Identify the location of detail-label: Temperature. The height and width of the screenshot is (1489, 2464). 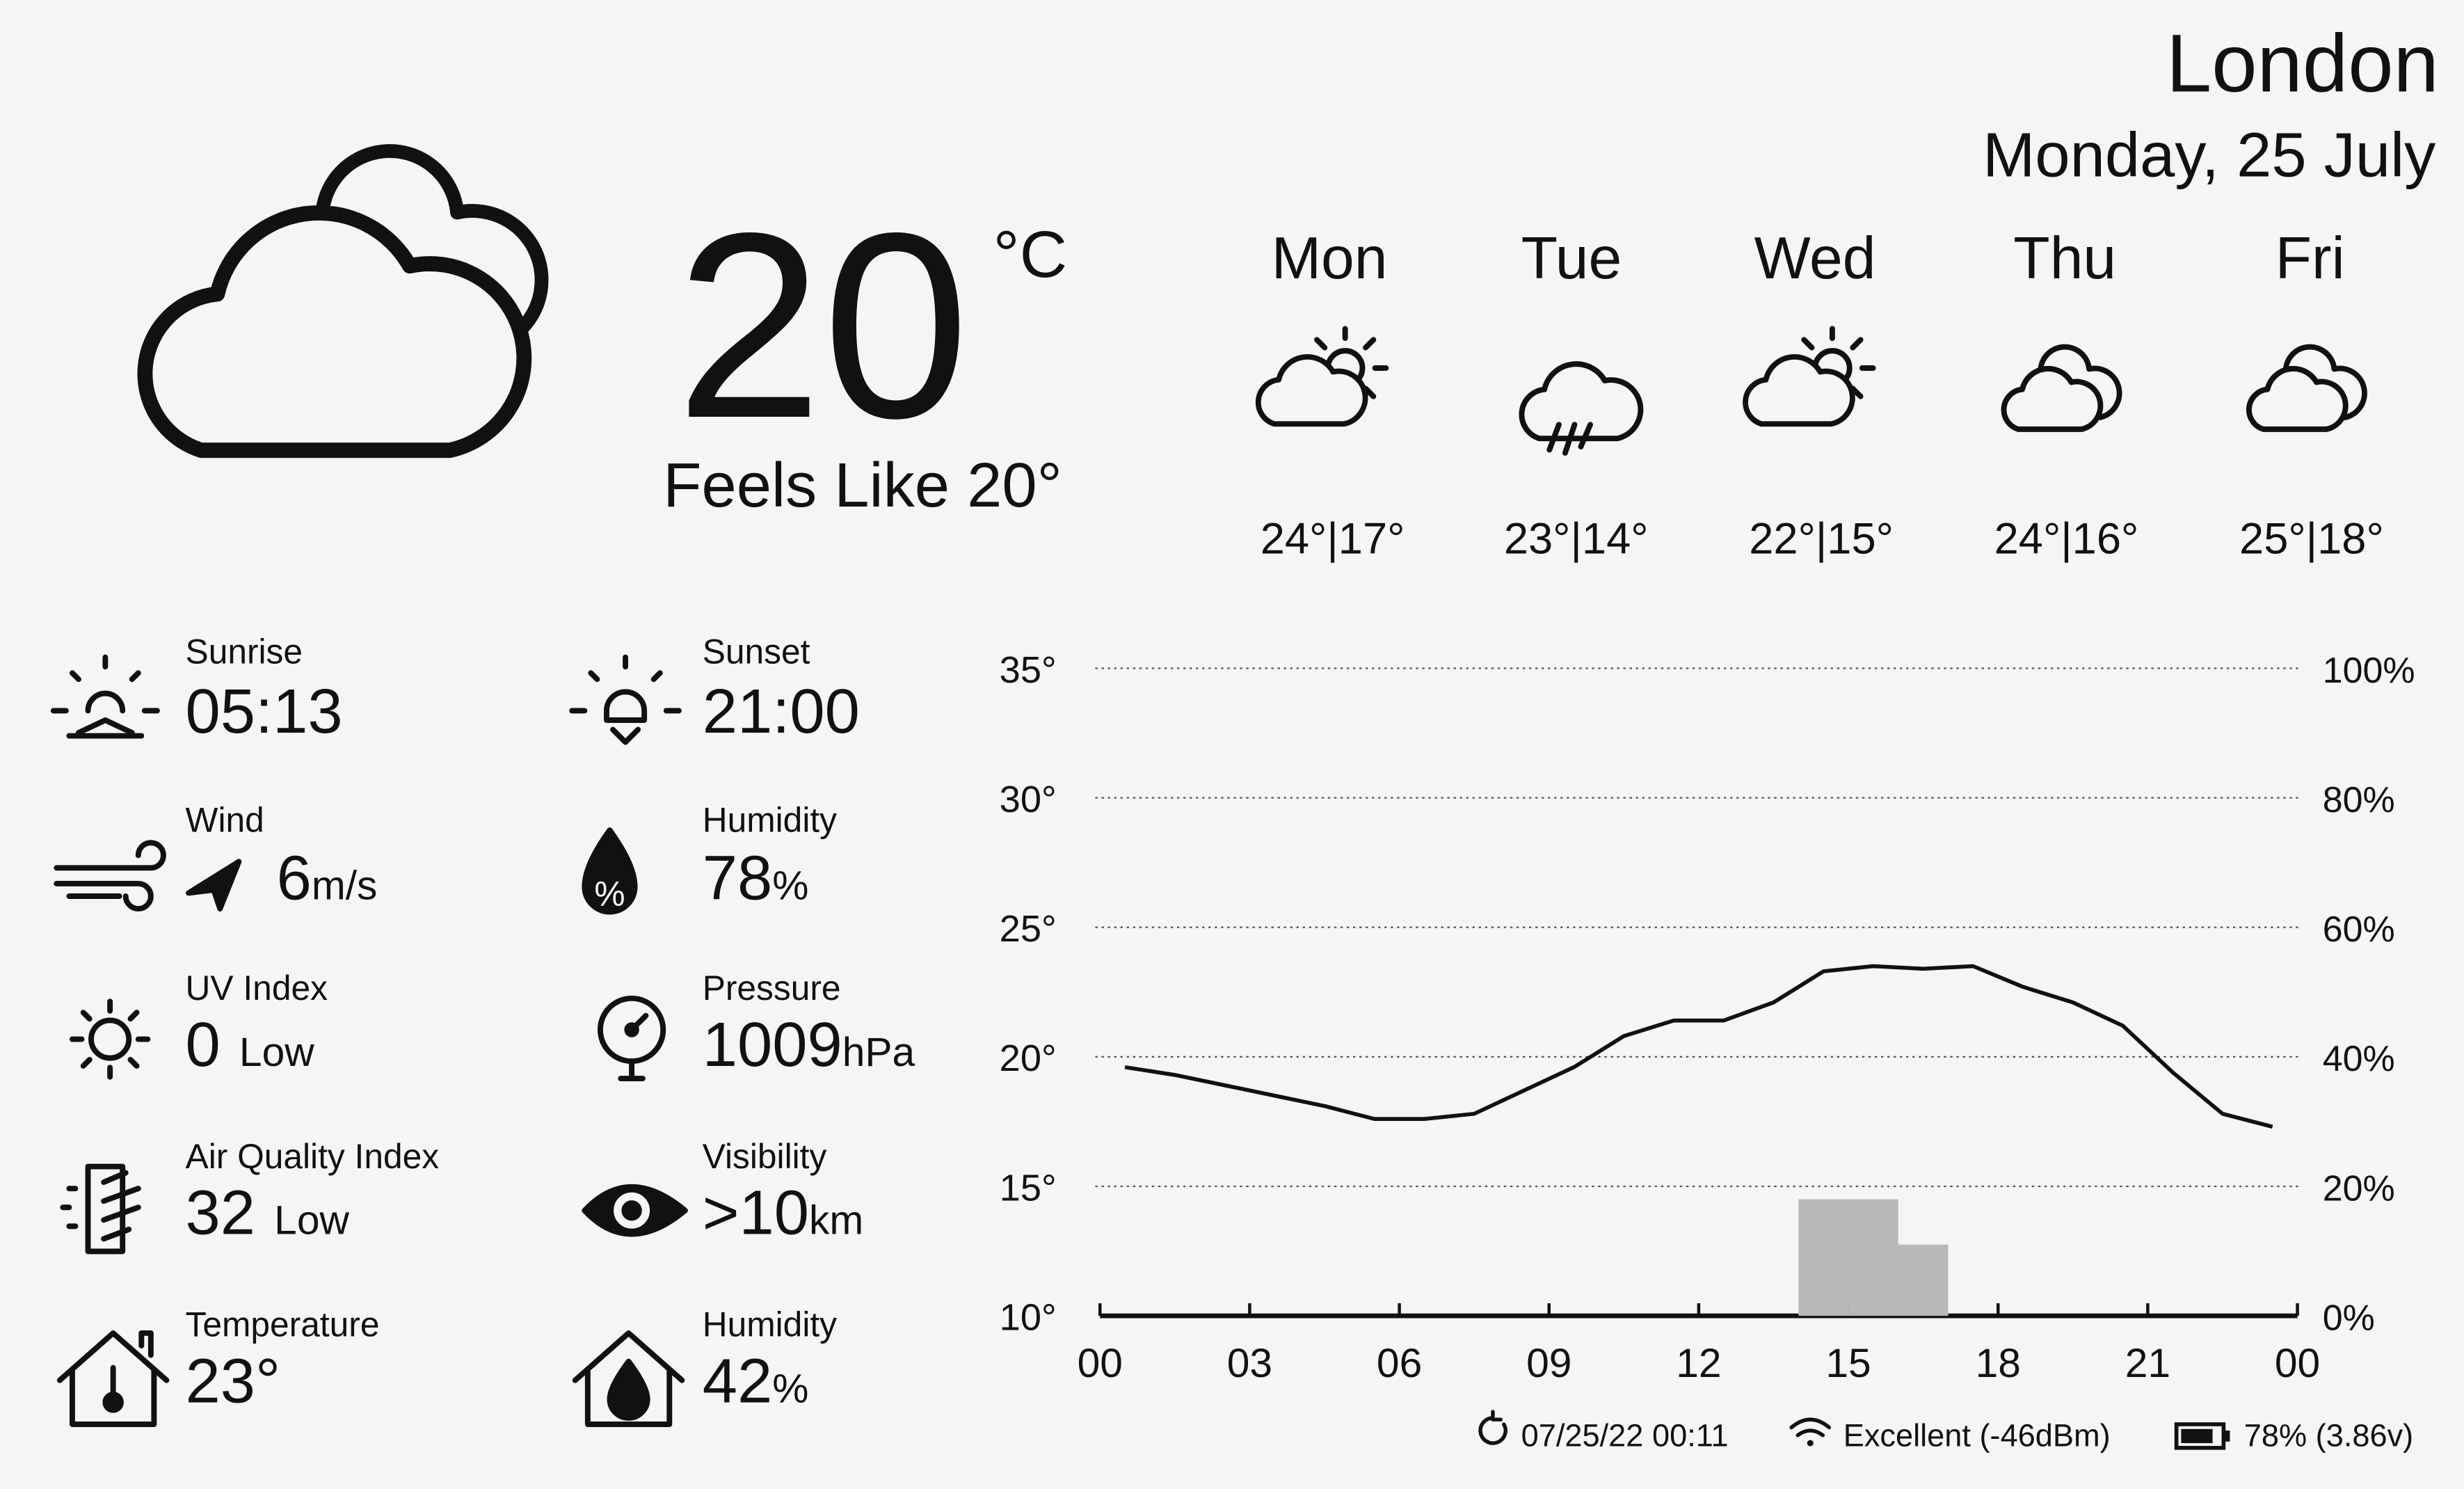
(283, 1324).